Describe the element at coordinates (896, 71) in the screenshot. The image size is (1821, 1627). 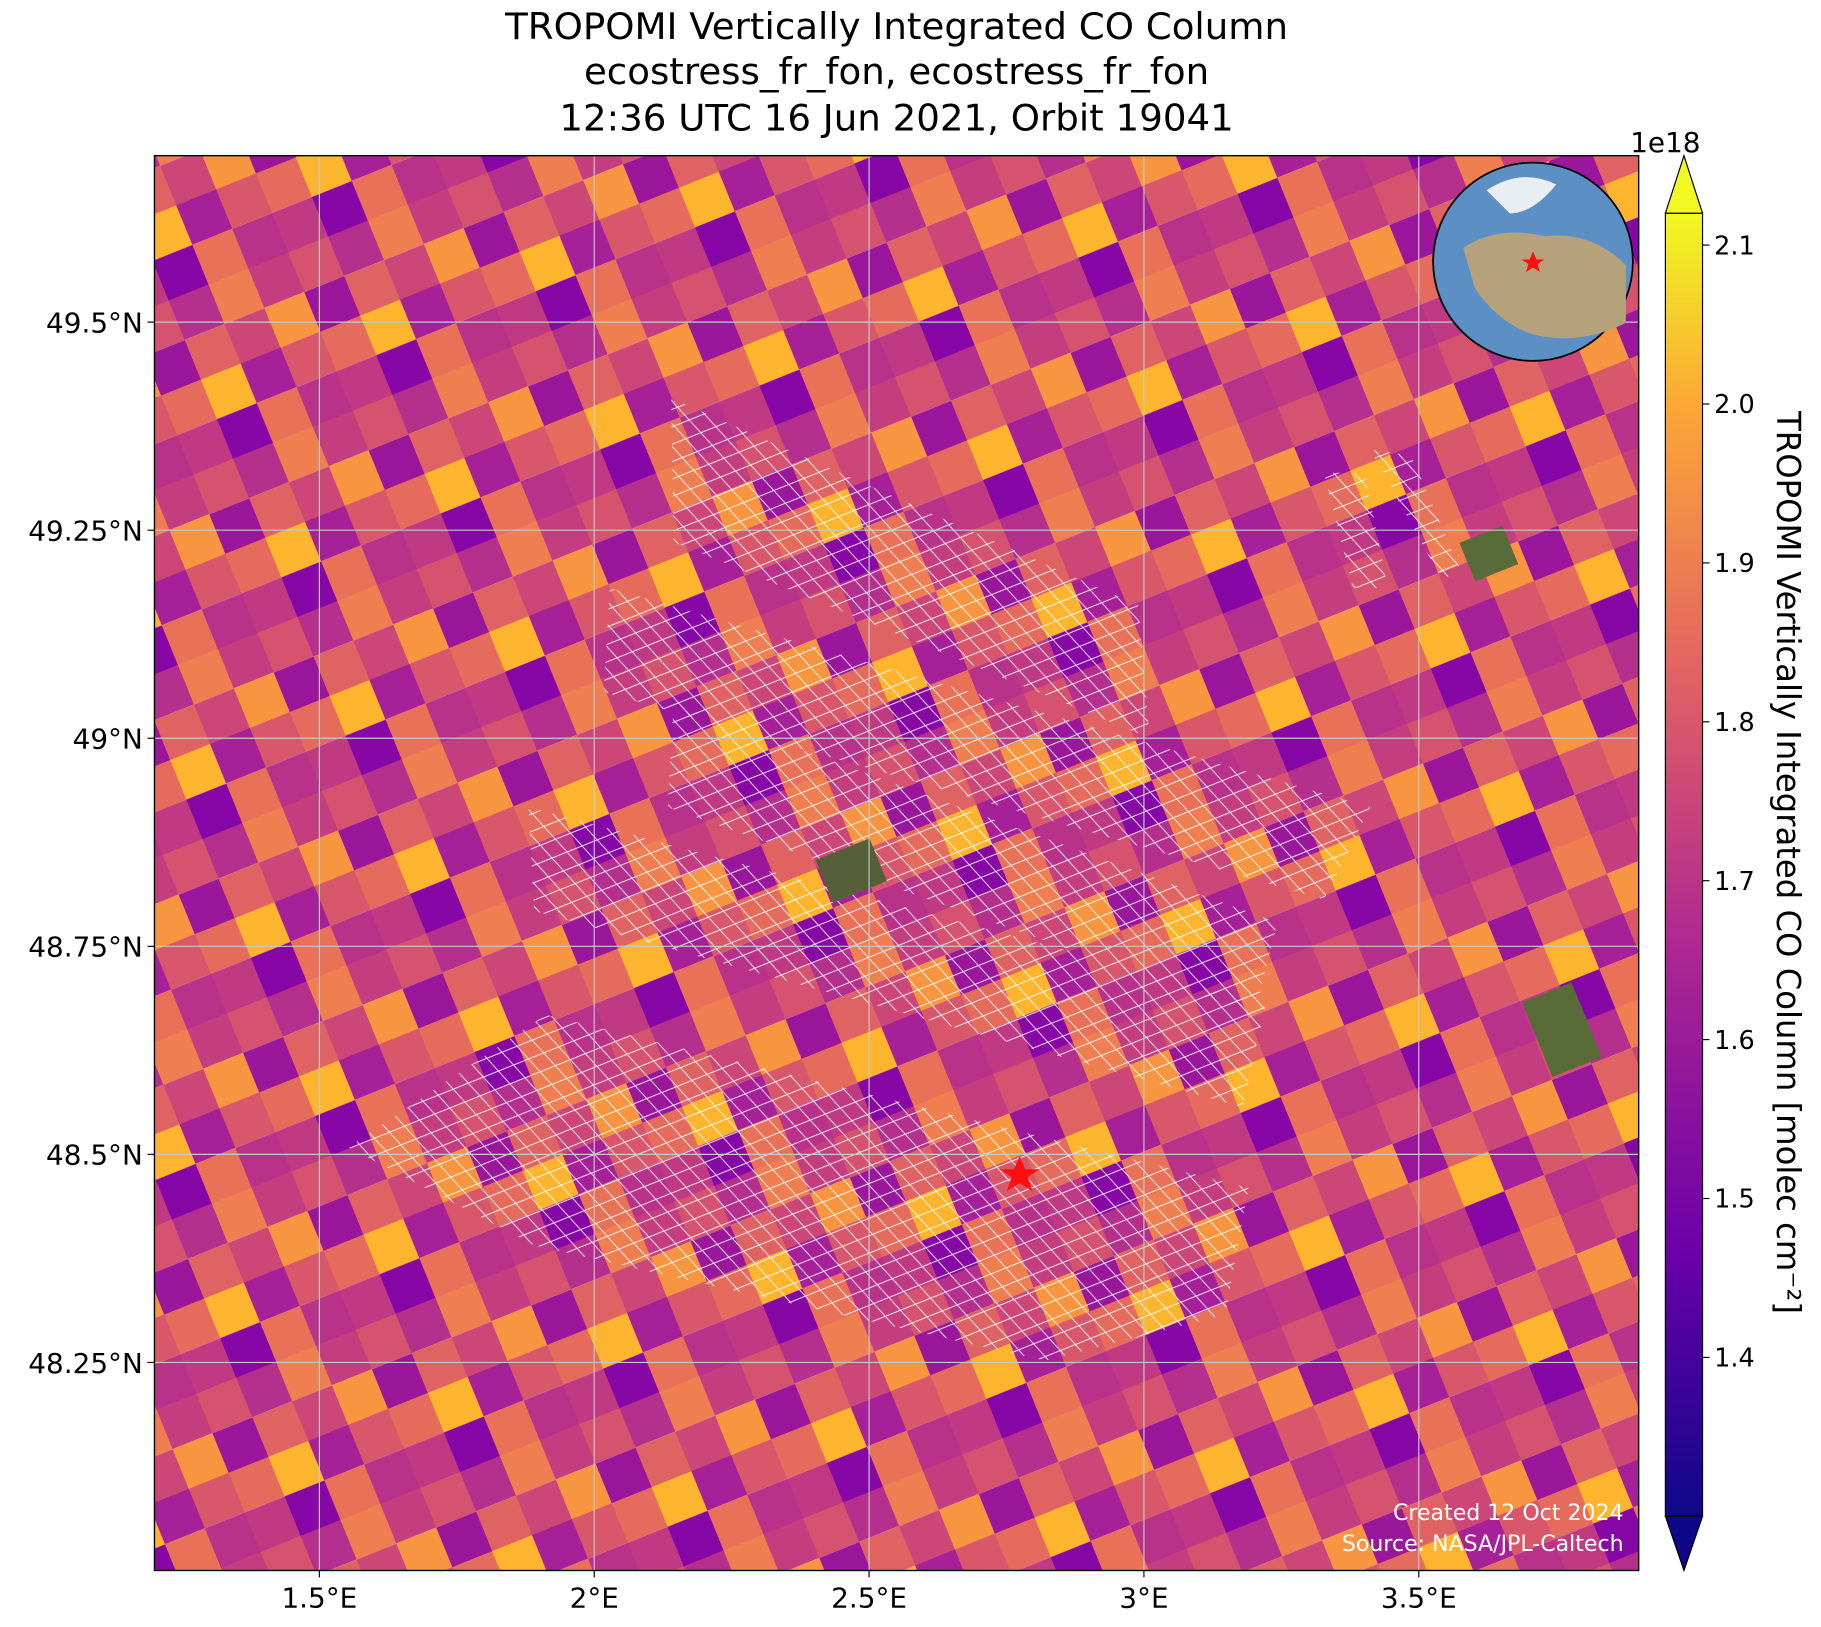
I see `title-line: ecostress_fr_fon, ecostress_fr_fon` at that location.